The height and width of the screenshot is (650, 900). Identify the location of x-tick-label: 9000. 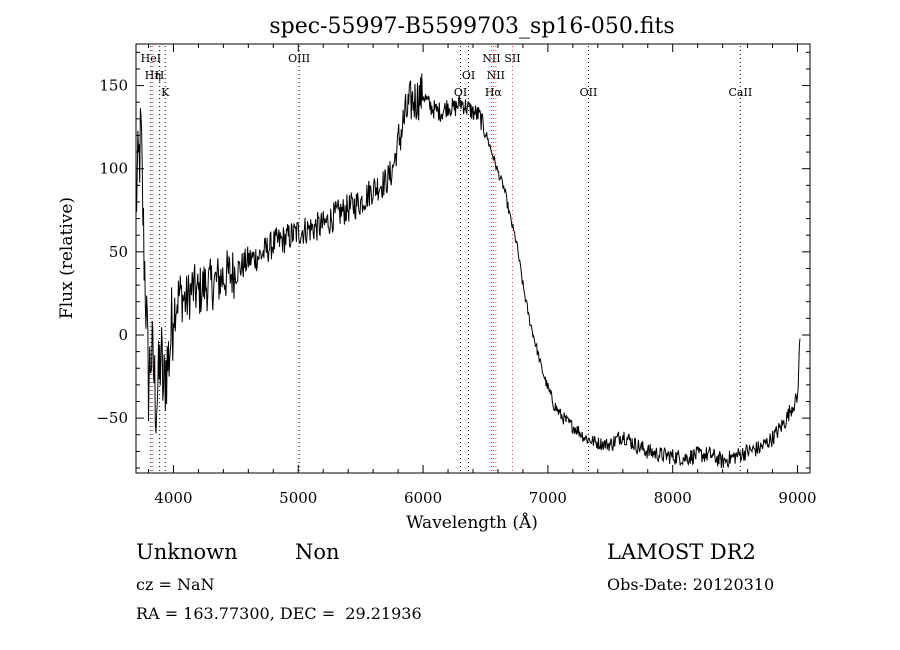
(797, 498).